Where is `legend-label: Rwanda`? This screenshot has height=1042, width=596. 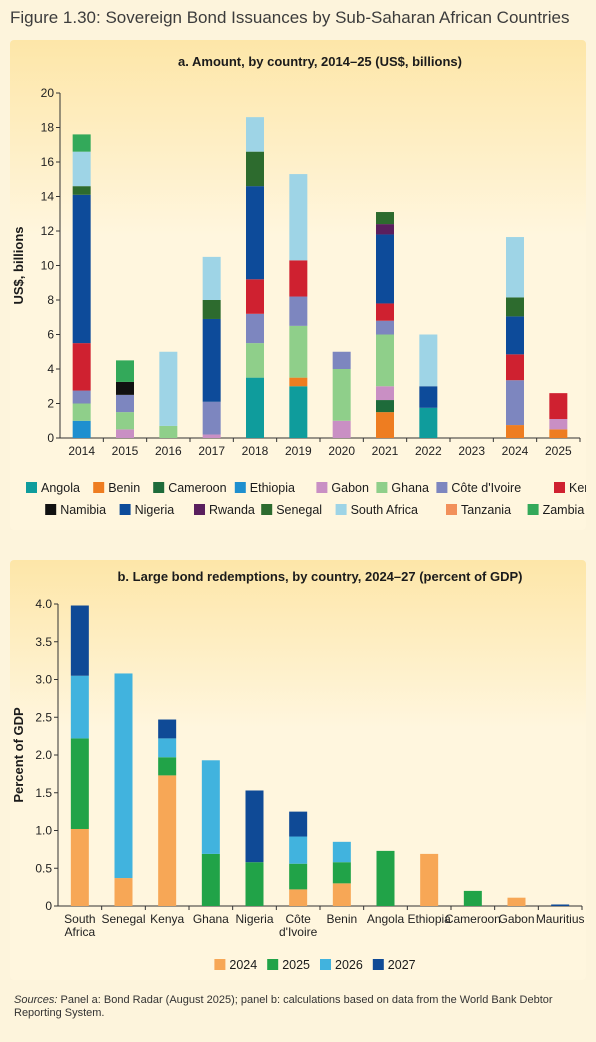 legend-label: Rwanda is located at coordinates (232, 510).